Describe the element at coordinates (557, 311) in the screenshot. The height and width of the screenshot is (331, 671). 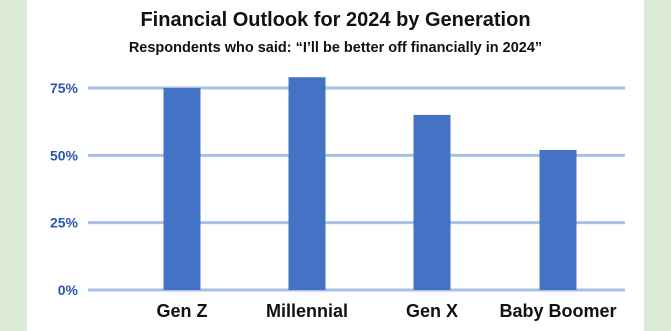
I see `x-category-label: Baby Boomer` at that location.